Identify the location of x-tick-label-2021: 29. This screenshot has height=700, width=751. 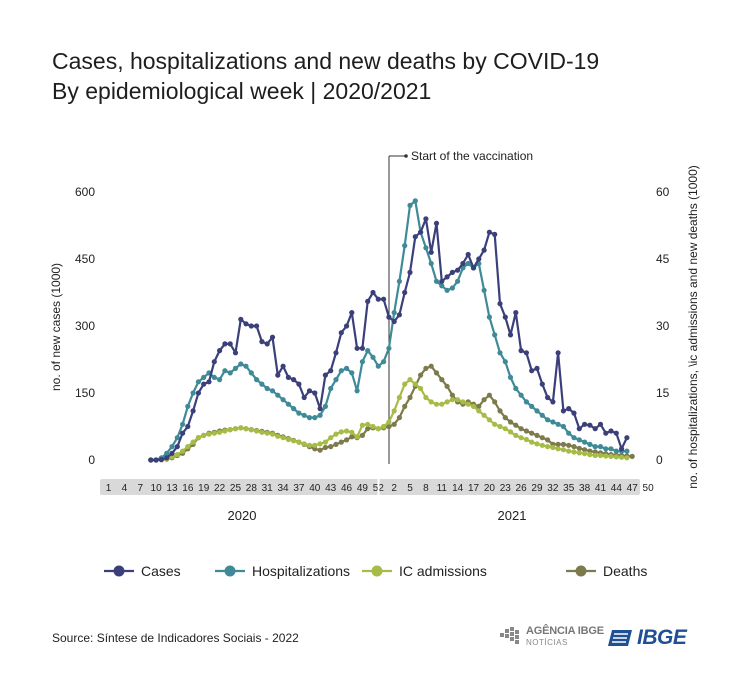
(537, 488).